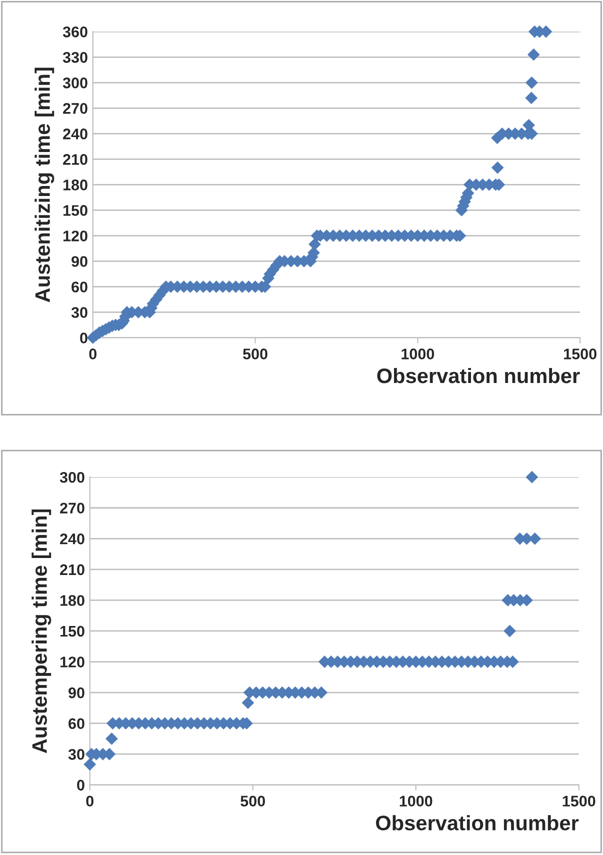  Describe the element at coordinates (75, 32) in the screenshot. I see `y-tick-label: 360` at that location.